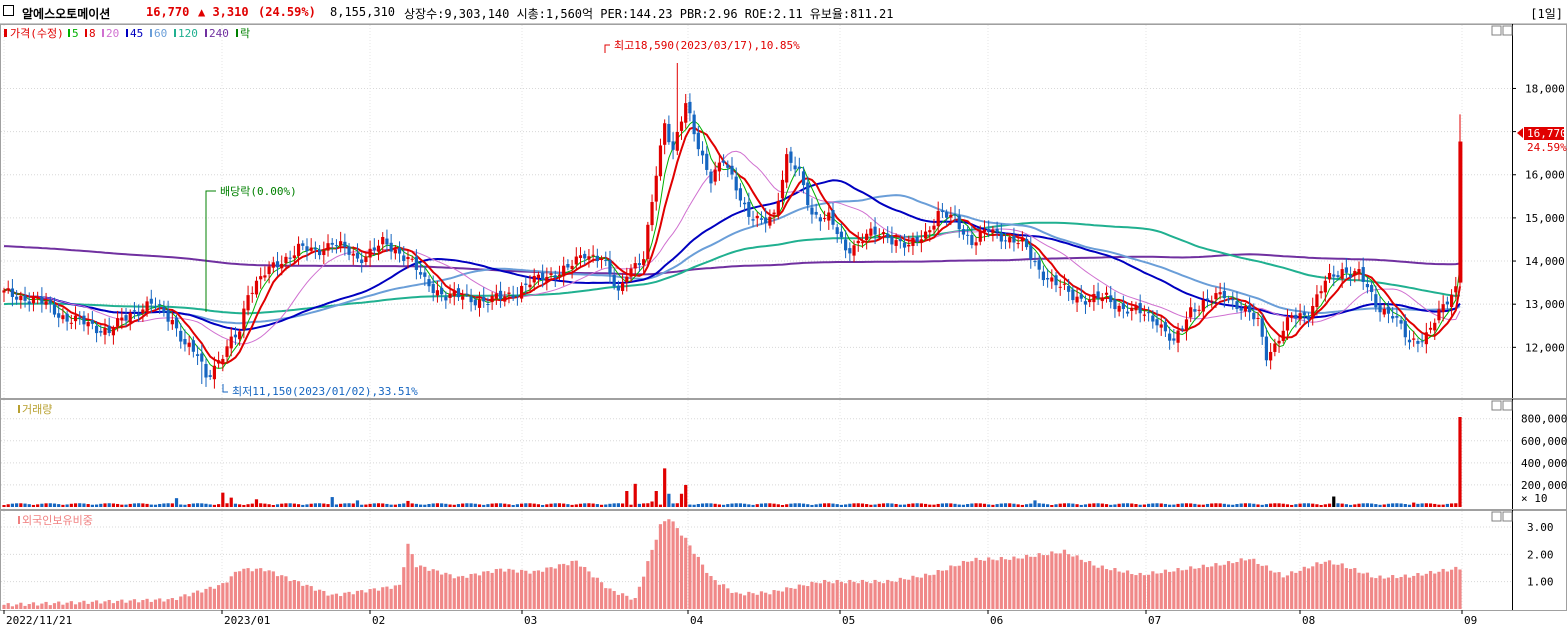  Describe the element at coordinates (1507, 516) in the screenshot. I see `foreign-panel-close-button` at that location.